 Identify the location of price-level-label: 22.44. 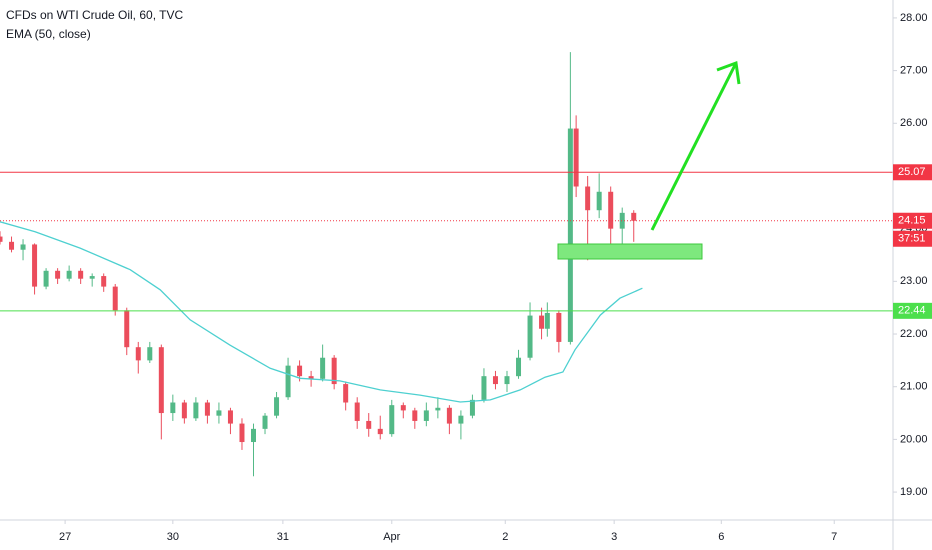
(912, 311).